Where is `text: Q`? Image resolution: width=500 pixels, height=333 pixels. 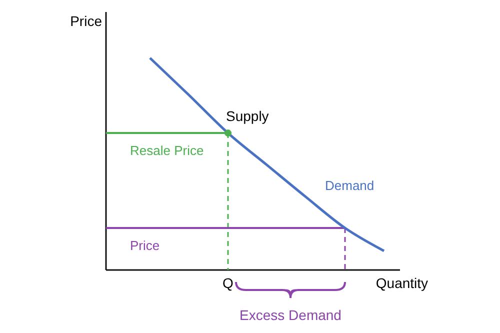
text: Q is located at coordinates (228, 283).